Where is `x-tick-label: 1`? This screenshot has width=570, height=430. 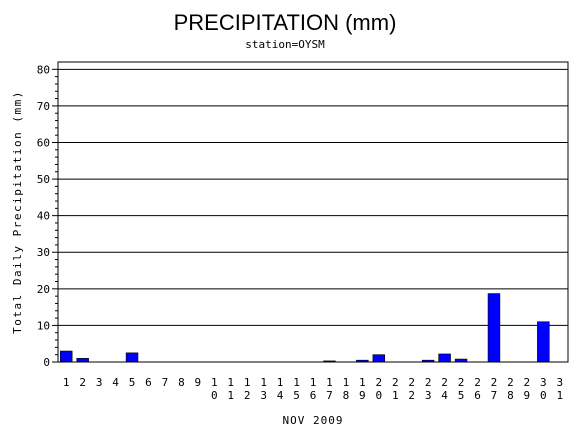 x-tick-label: 1 is located at coordinates (66, 382).